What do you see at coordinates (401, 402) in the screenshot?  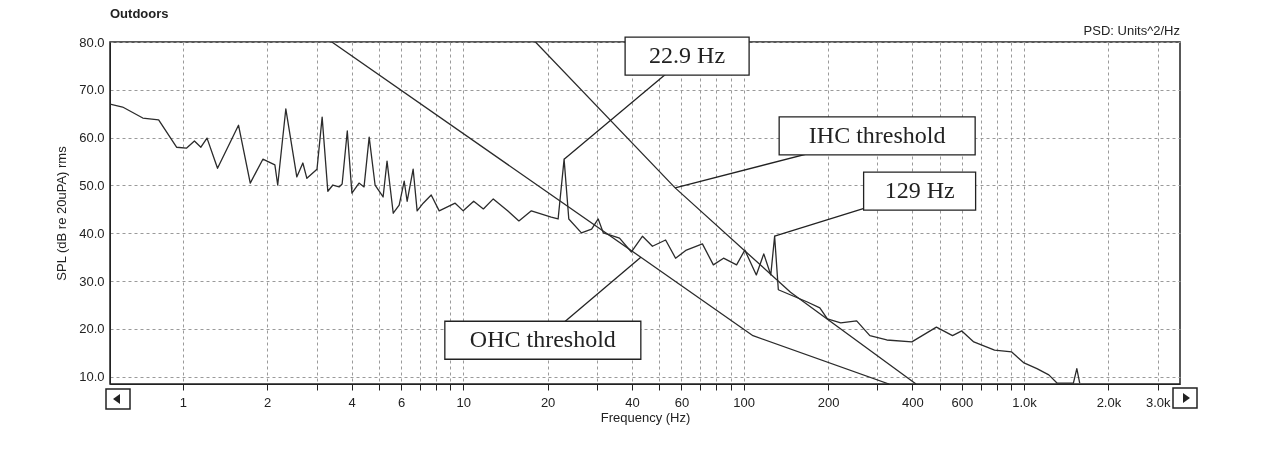 I see `x-tick-label: 6` at bounding box center [401, 402].